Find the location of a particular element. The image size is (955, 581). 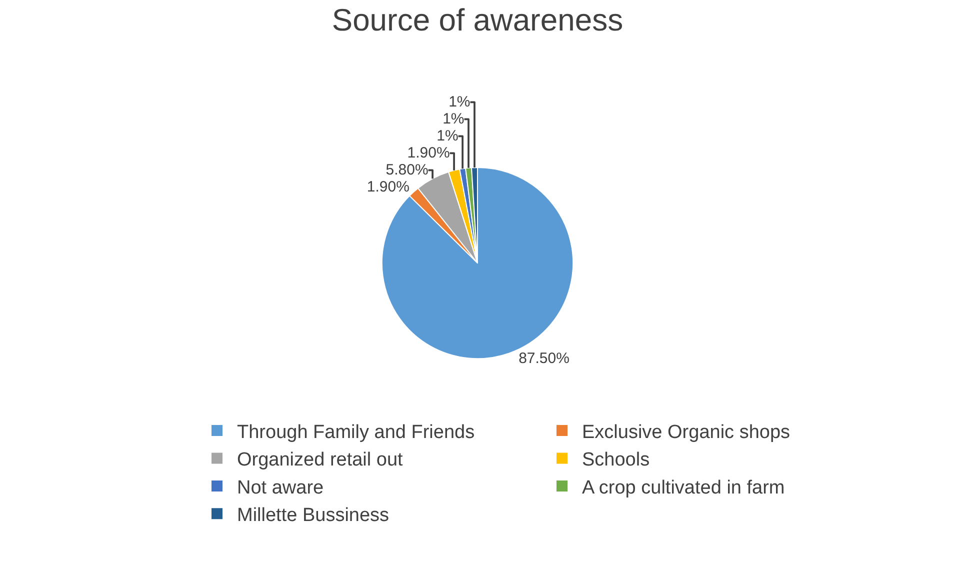

legend-label: Millette Bussiness is located at coordinates (313, 515).